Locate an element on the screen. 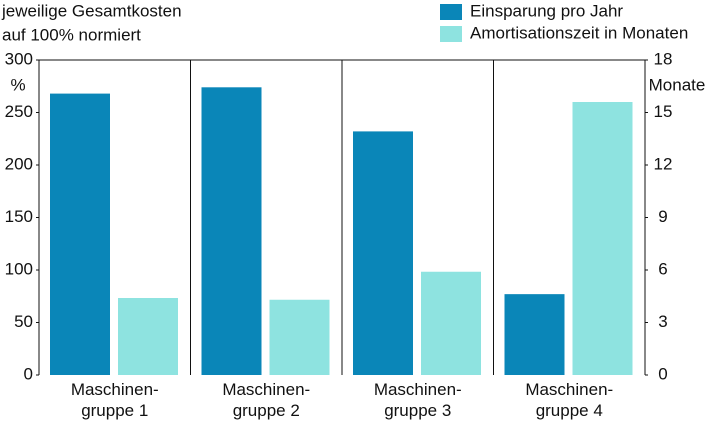  x-tick-label: Maschinen- gruppe 1 is located at coordinates (114, 400).